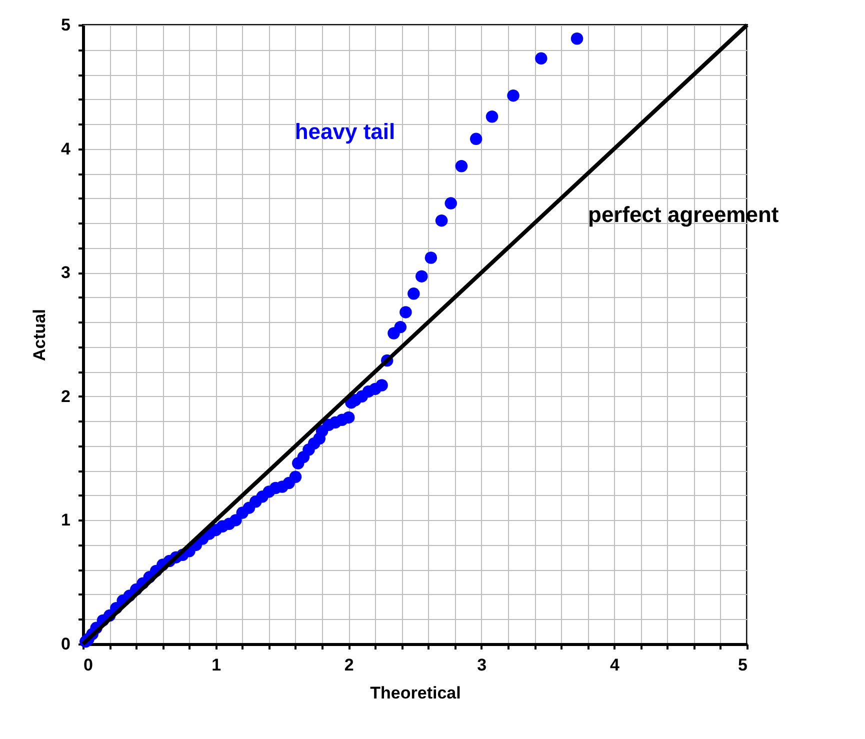 The width and height of the screenshot is (865, 739). I want to click on y-tick-label: 2, so click(65, 396).